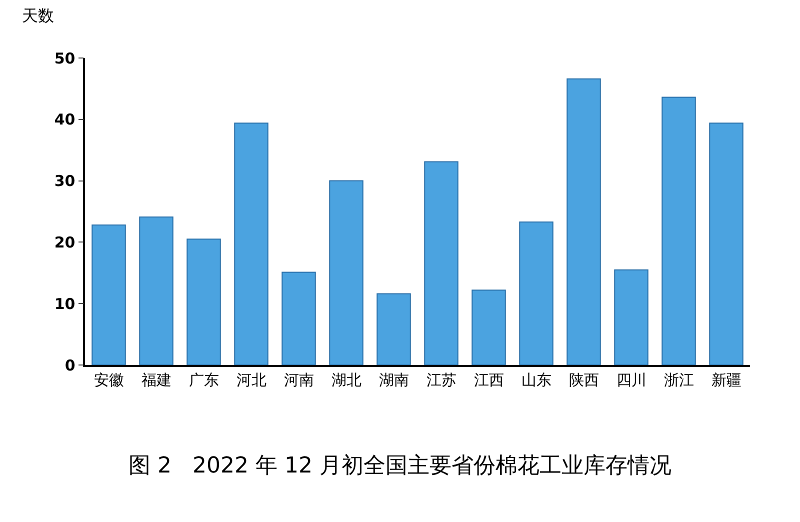 This screenshot has height=522, width=800. What do you see at coordinates (536, 379) in the screenshot?
I see `x-tick-label: 山东` at bounding box center [536, 379].